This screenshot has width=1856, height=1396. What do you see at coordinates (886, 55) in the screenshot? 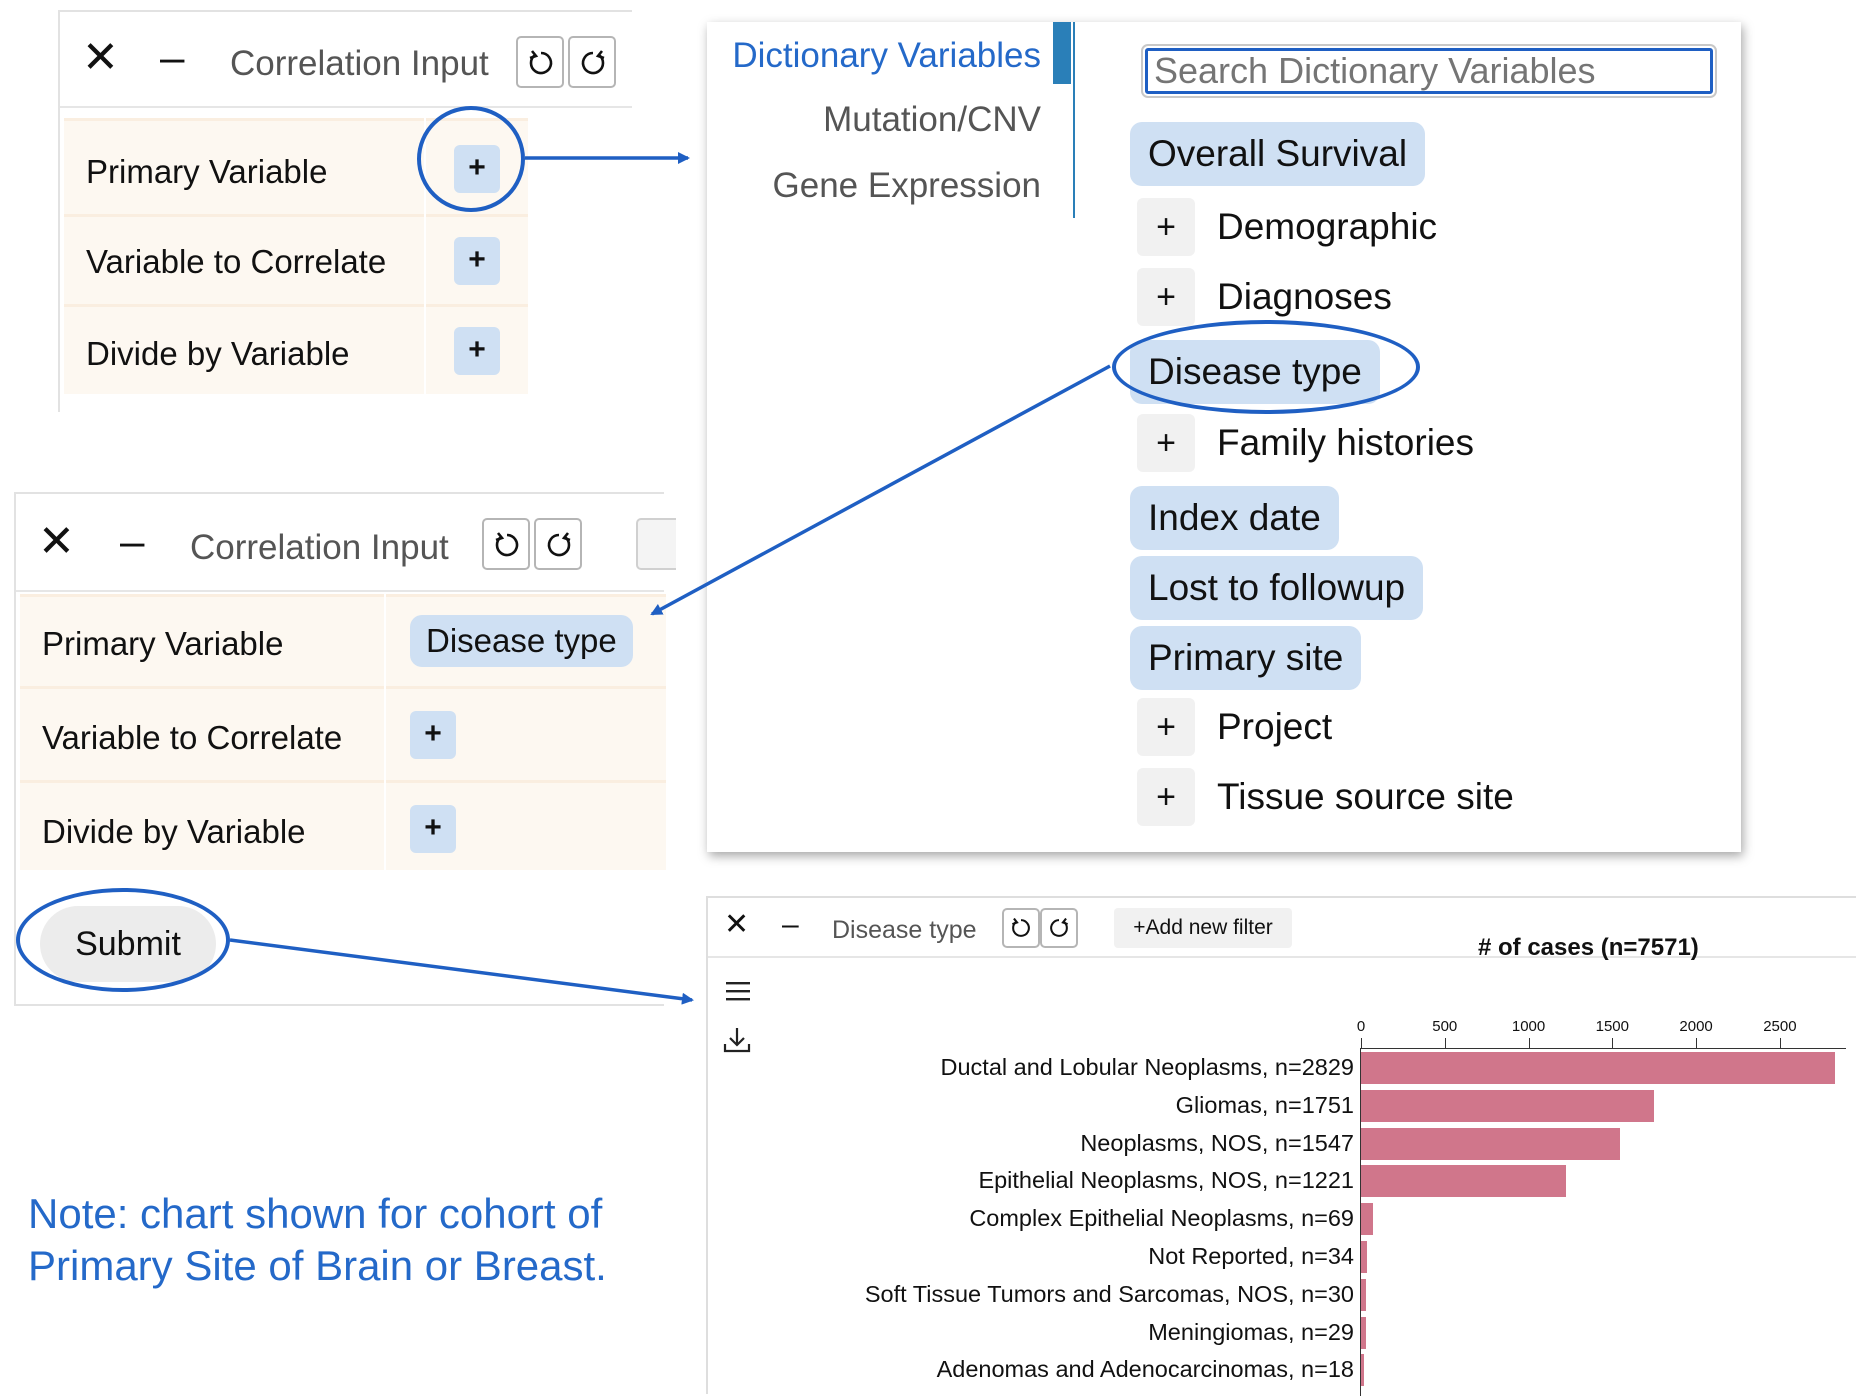
I see `tab-dictionary-variables: Dictionary Variables` at bounding box center [886, 55].